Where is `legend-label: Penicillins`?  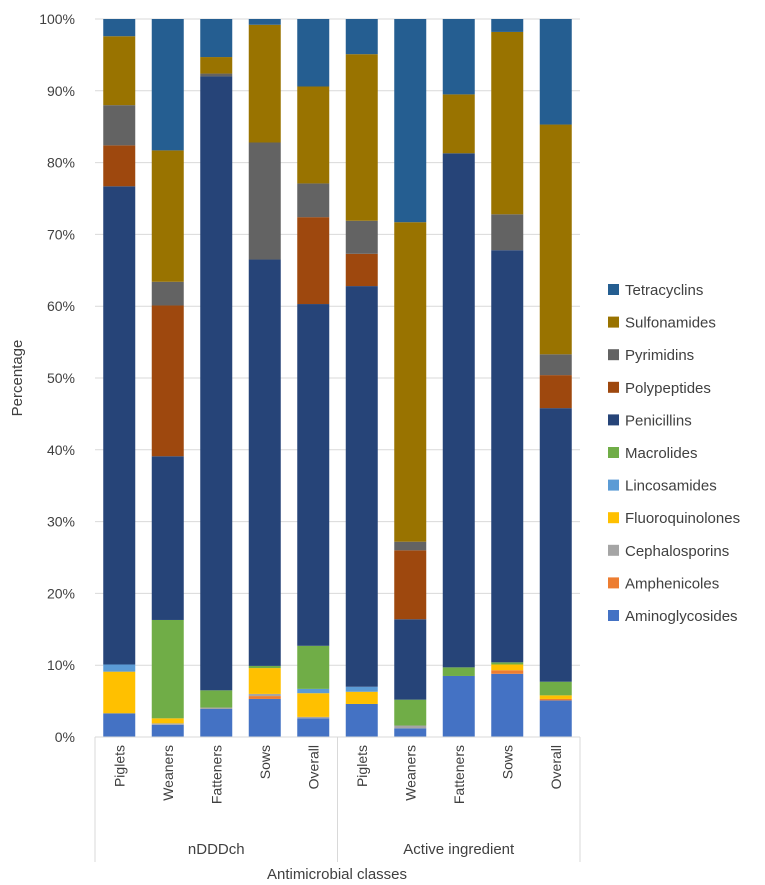 legend-label: Penicillins is located at coordinates (658, 420).